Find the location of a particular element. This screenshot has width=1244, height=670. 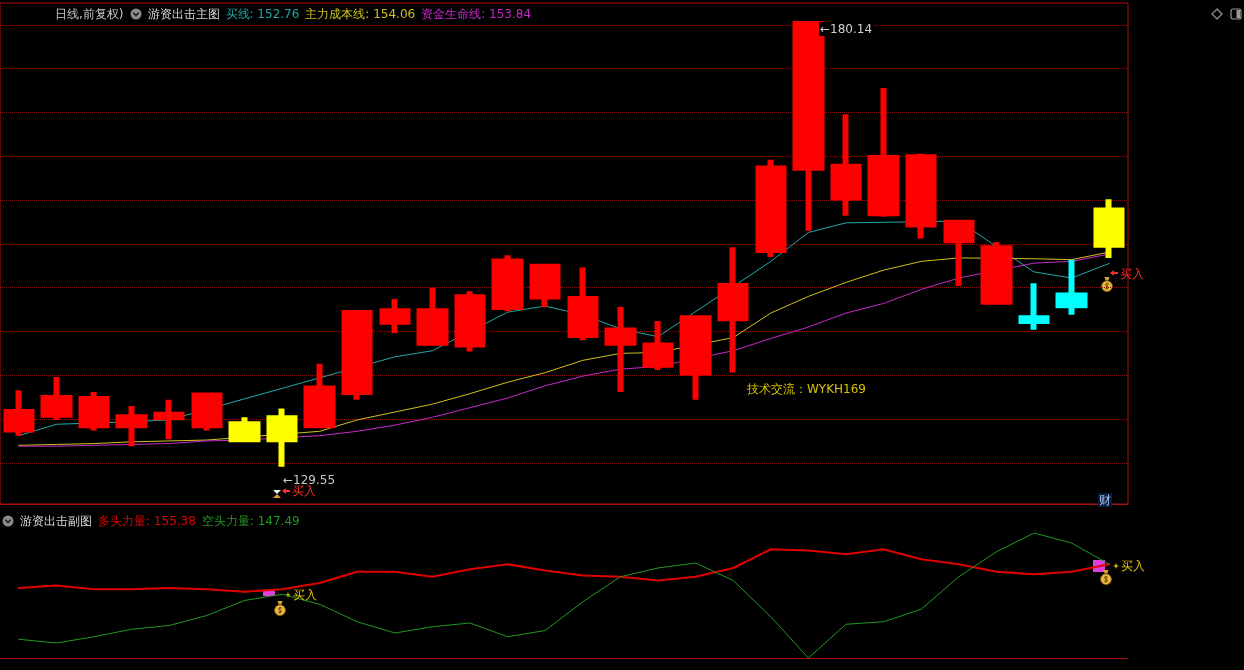

annotation: 技术交流：WYKH169 is located at coordinates (806, 389).